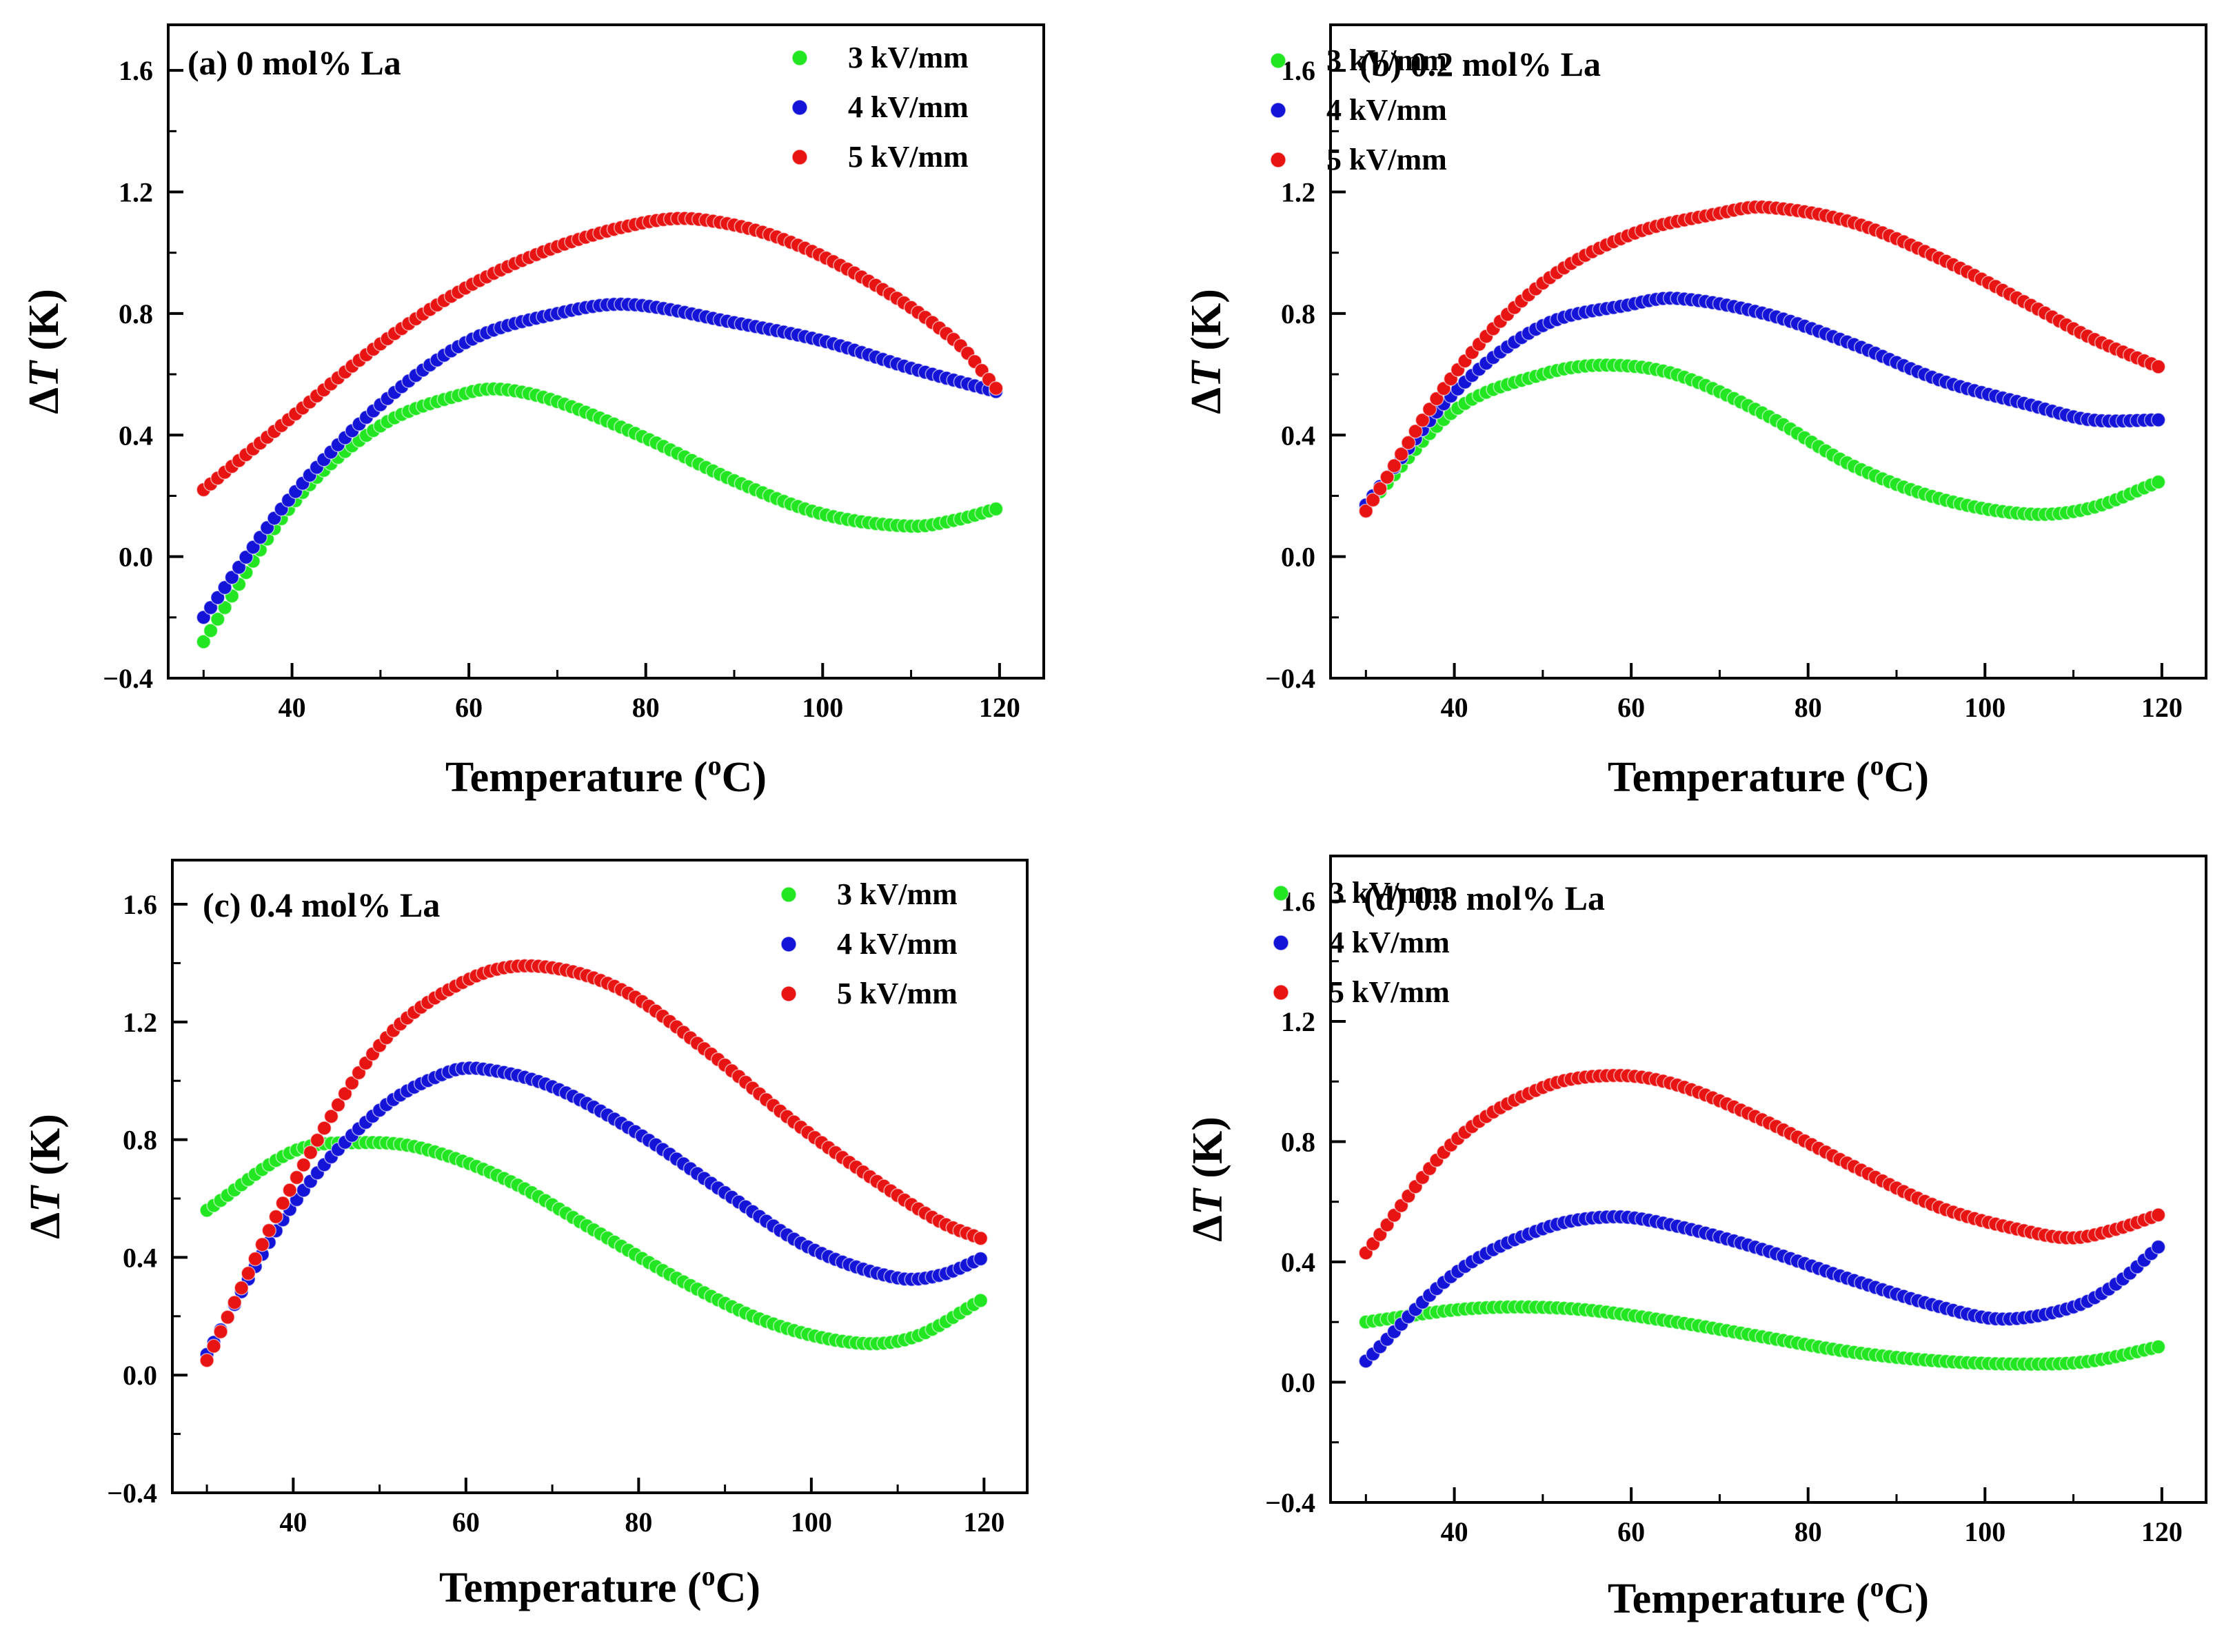  I want to click on plot-frame, so click(600, 1177).